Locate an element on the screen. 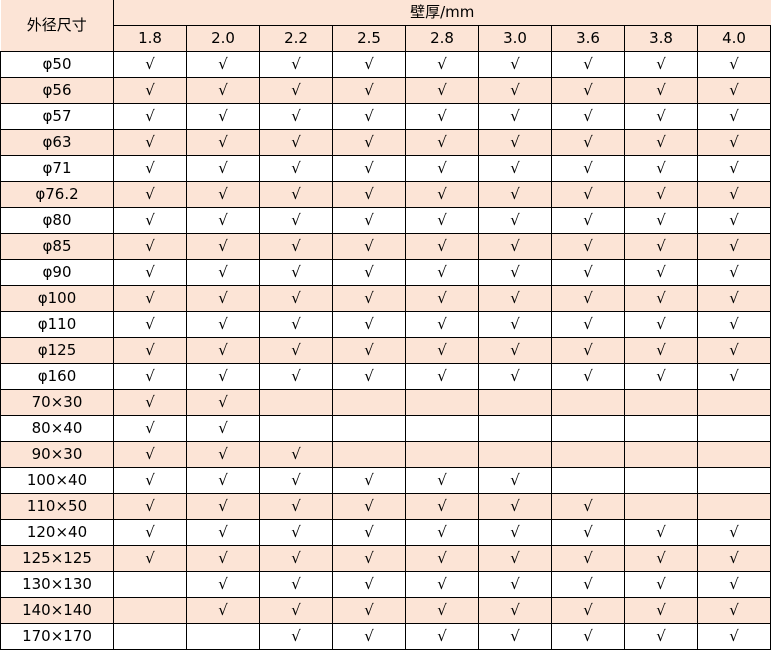 The height and width of the screenshot is (651, 771). thickness-column-header: 4.0 is located at coordinates (734, 38).